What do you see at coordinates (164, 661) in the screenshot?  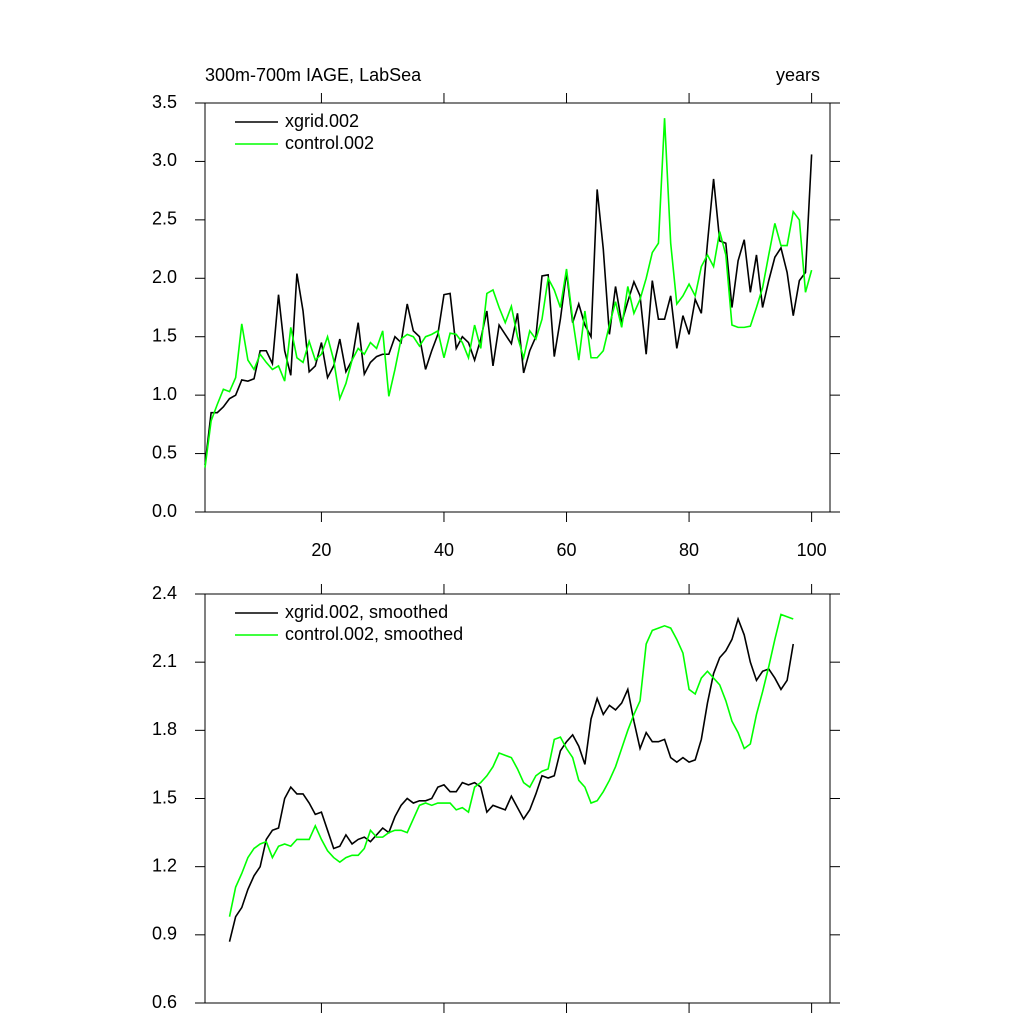 I see `y-tick-label: 2.1` at bounding box center [164, 661].